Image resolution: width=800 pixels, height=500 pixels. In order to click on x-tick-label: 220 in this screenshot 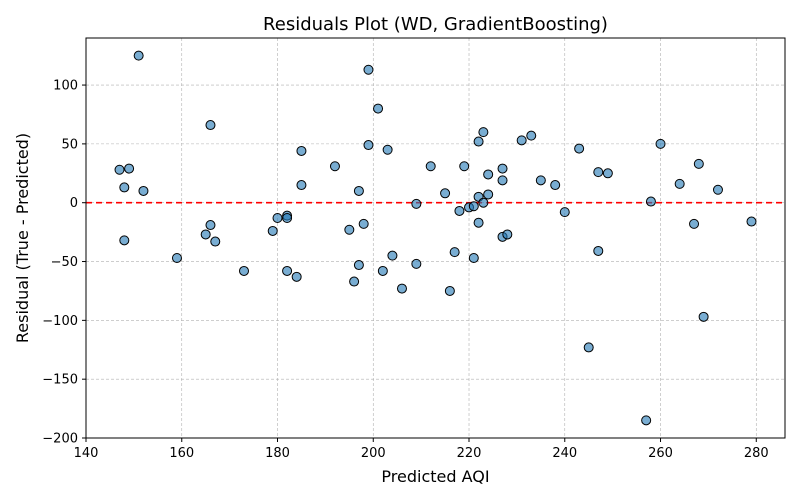, I will do `click(469, 453)`.